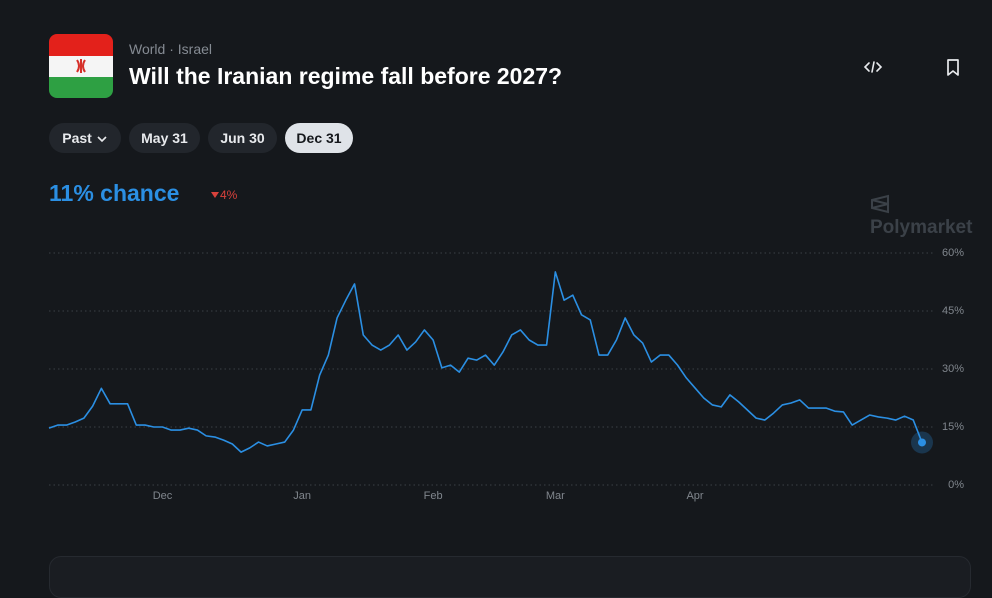 The width and height of the screenshot is (992, 598). Describe the element at coordinates (319, 138) in the screenshot. I see `date-tab: Dec 31` at that location.